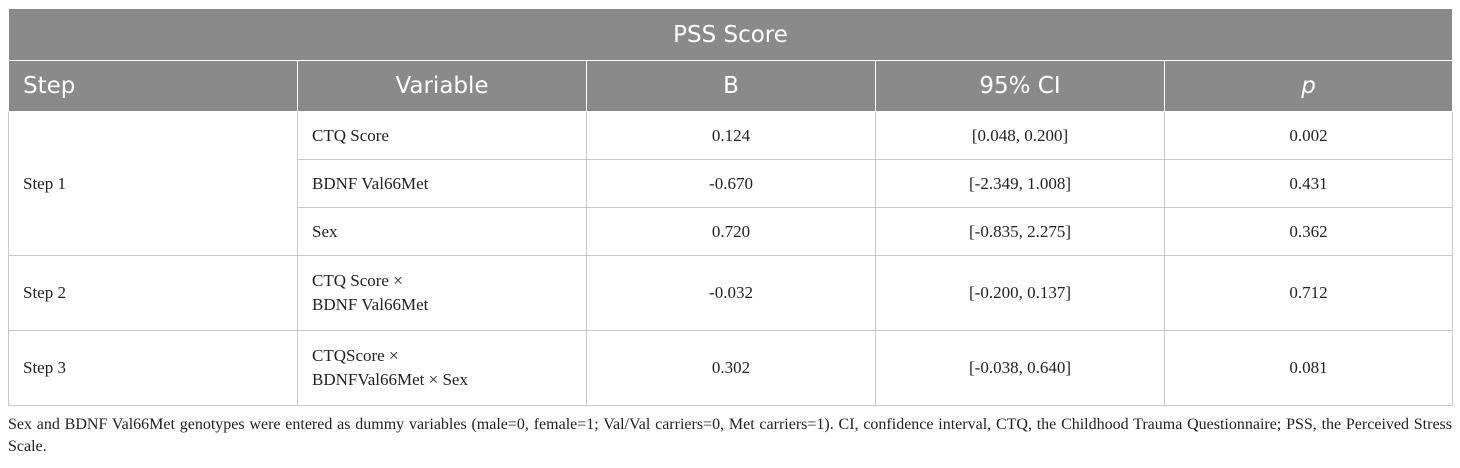  What do you see at coordinates (442, 86) in the screenshot?
I see `header-variable: Variable` at bounding box center [442, 86].